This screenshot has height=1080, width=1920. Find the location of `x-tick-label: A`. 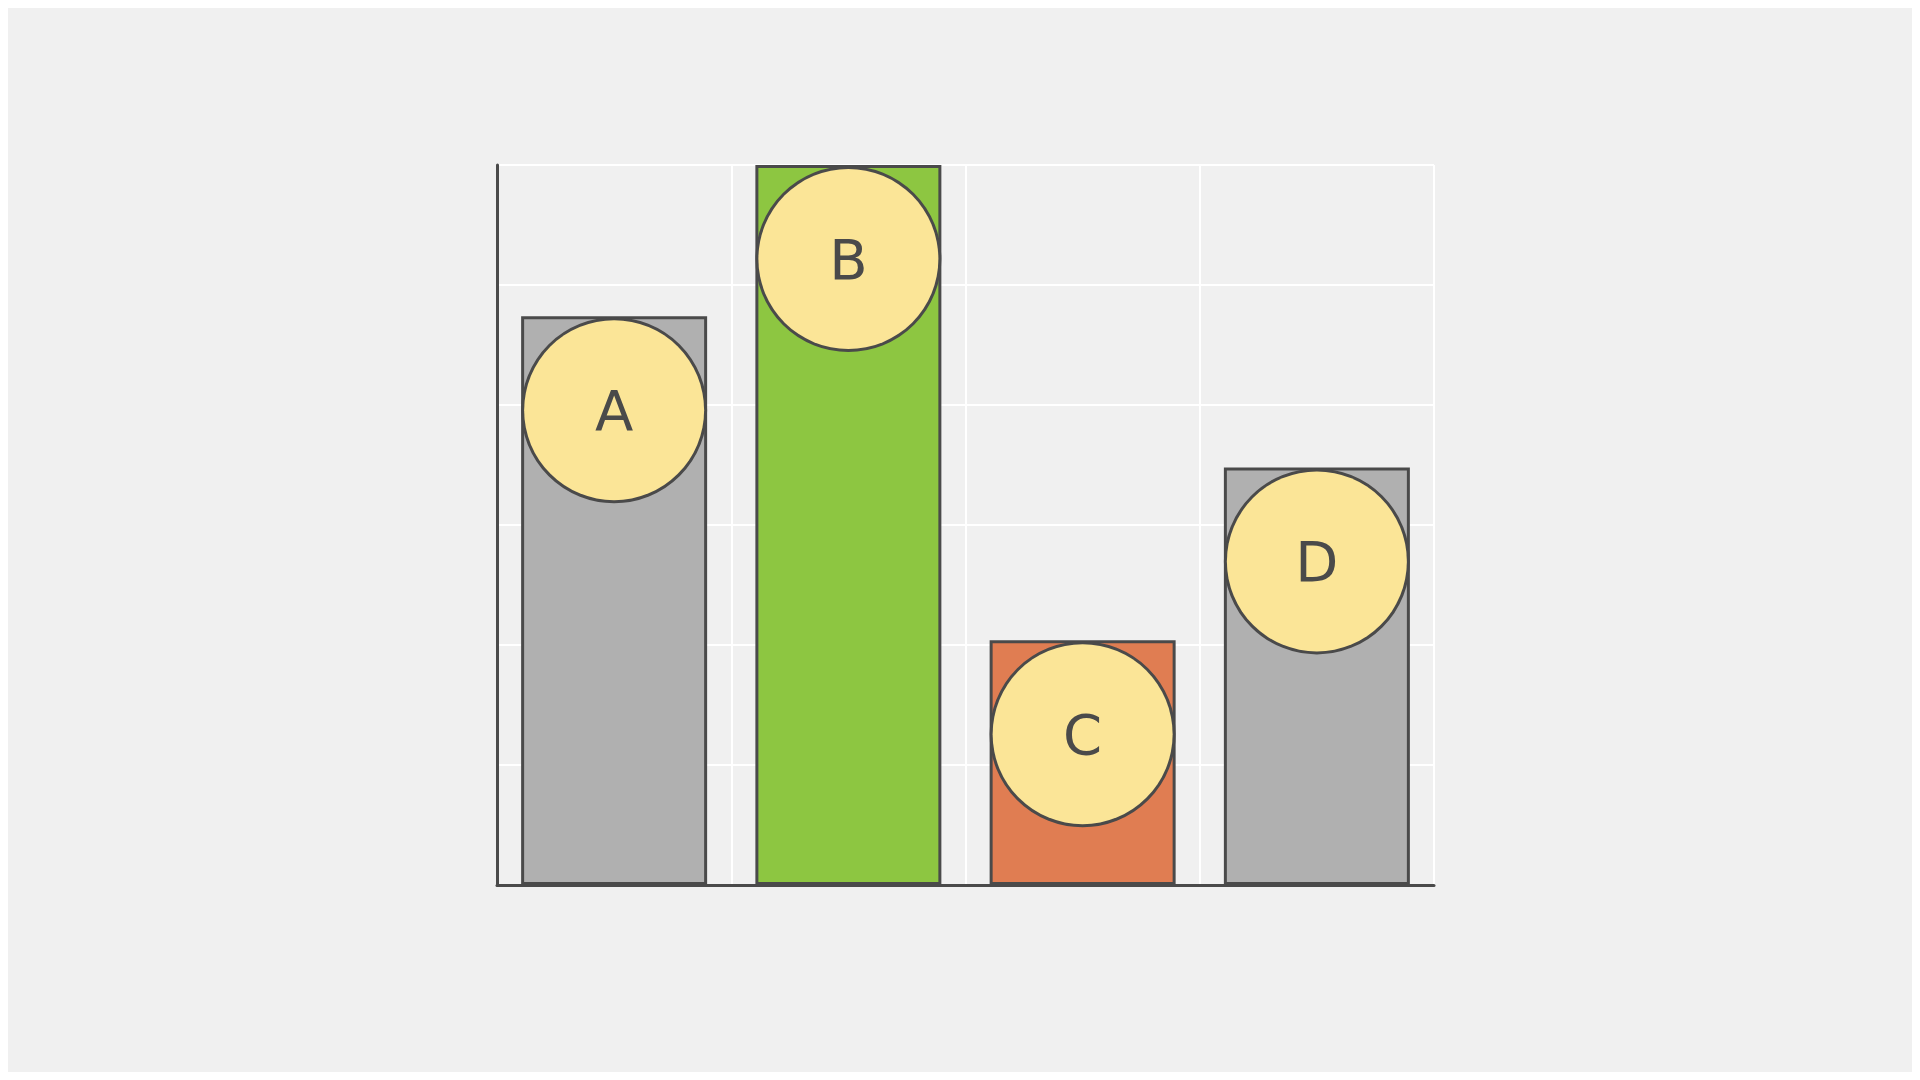

x-tick-label: A is located at coordinates (614, 410).